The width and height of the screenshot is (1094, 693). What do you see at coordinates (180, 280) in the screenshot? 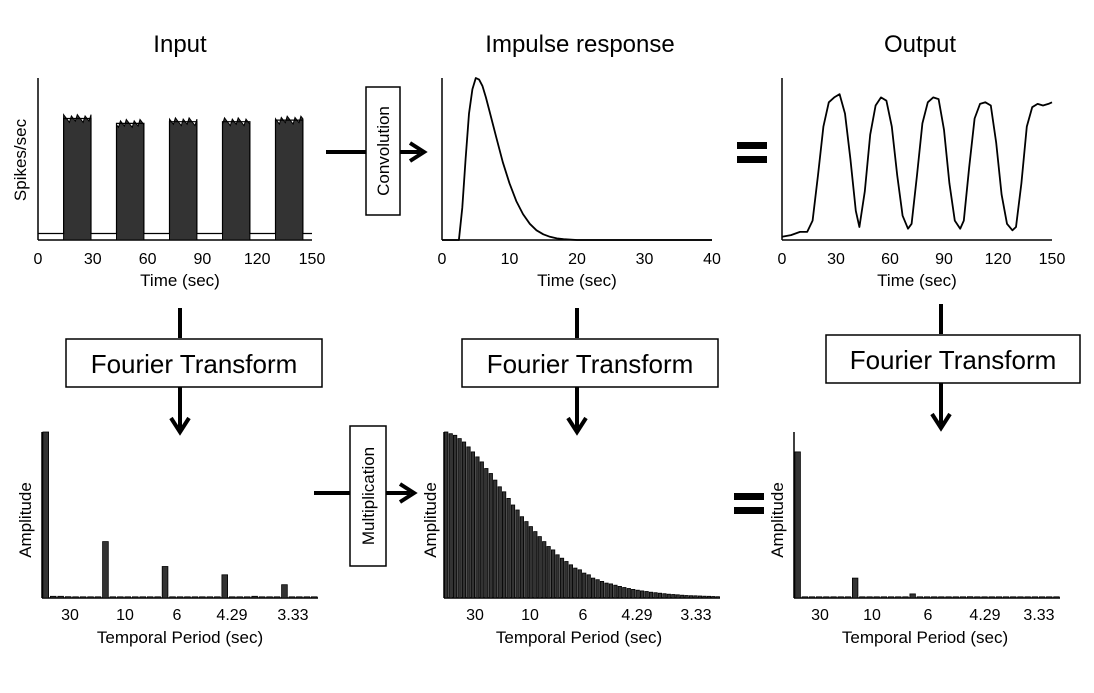
I see `input_time-xlabel: Time (sec)` at bounding box center [180, 280].